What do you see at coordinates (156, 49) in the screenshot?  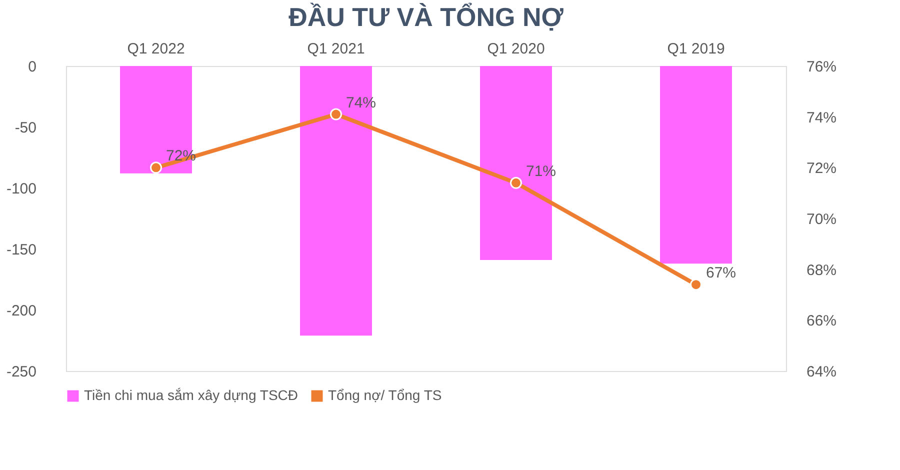 I see `x-tick-label: Q1 2022` at bounding box center [156, 49].